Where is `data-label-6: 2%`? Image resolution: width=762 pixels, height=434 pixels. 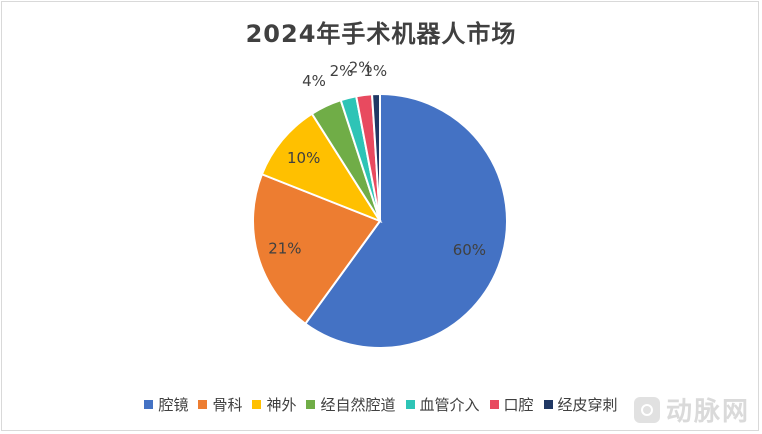
data-label-6: 2% is located at coordinates (361, 67).